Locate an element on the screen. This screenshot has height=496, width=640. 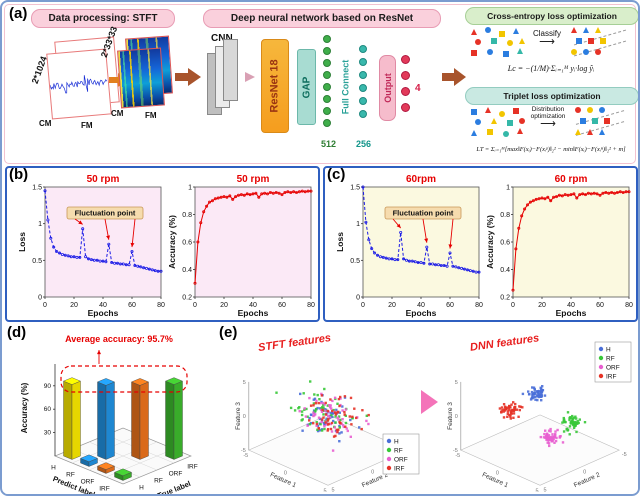
svg-text: 1 is located at coordinates (358, 224).